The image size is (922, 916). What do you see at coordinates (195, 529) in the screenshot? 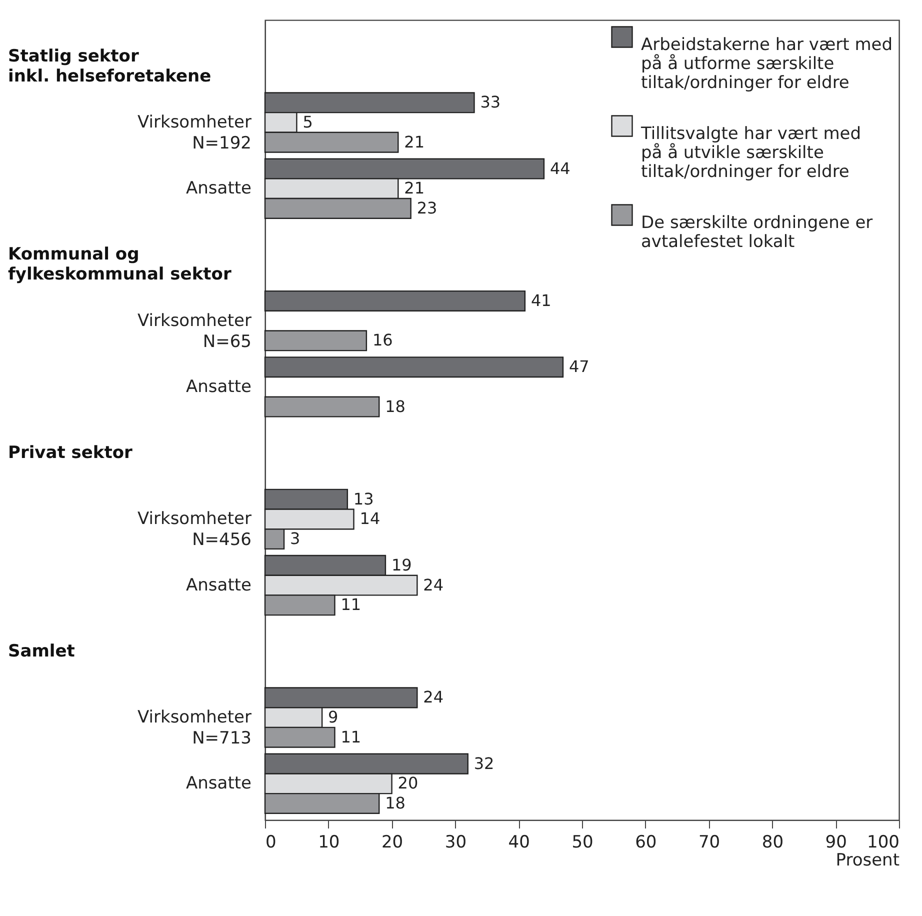
I see `y-tick-label: Virksomheter N=456` at bounding box center [195, 529].